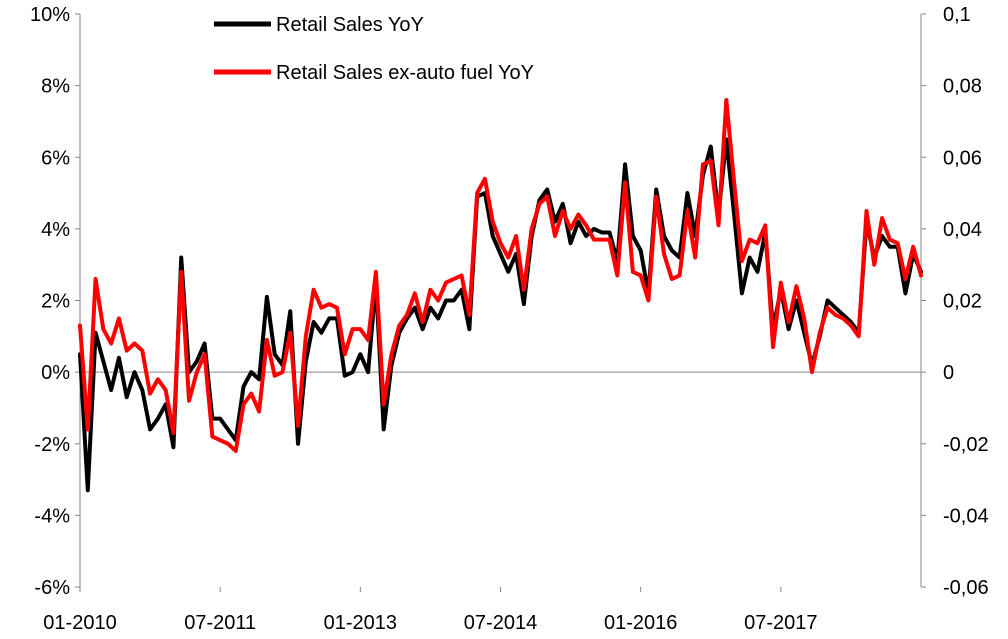 The height and width of the screenshot is (639, 1008). What do you see at coordinates (962, 87) in the screenshot?
I see `right-y-tick-label: 0,08` at bounding box center [962, 87].